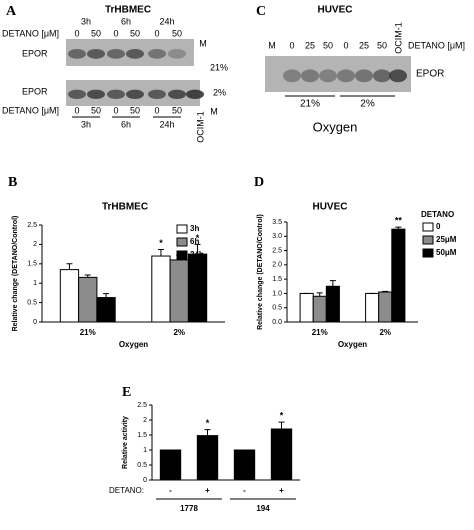 The height and width of the screenshot is (530, 474). What do you see at coordinates (446, 239) in the screenshot?
I see `legend-label: 25μM` at bounding box center [446, 239].